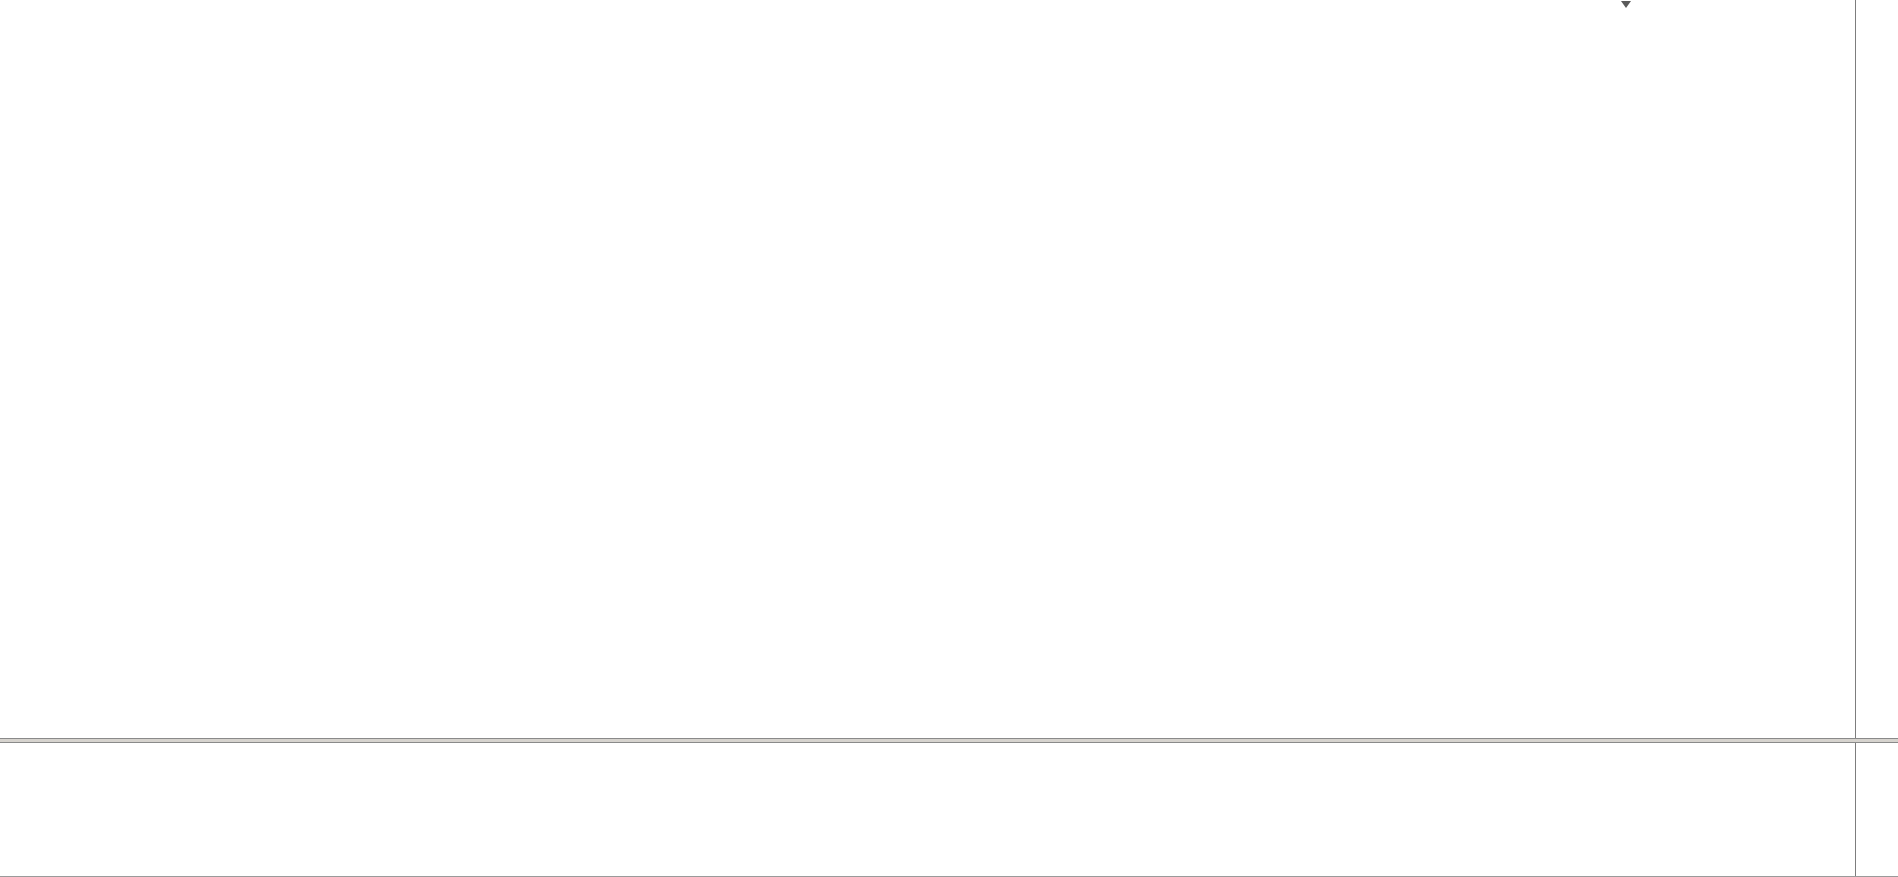  Describe the element at coordinates (1626, 4) in the screenshot. I see `chart-shift-marker-icon` at that location.